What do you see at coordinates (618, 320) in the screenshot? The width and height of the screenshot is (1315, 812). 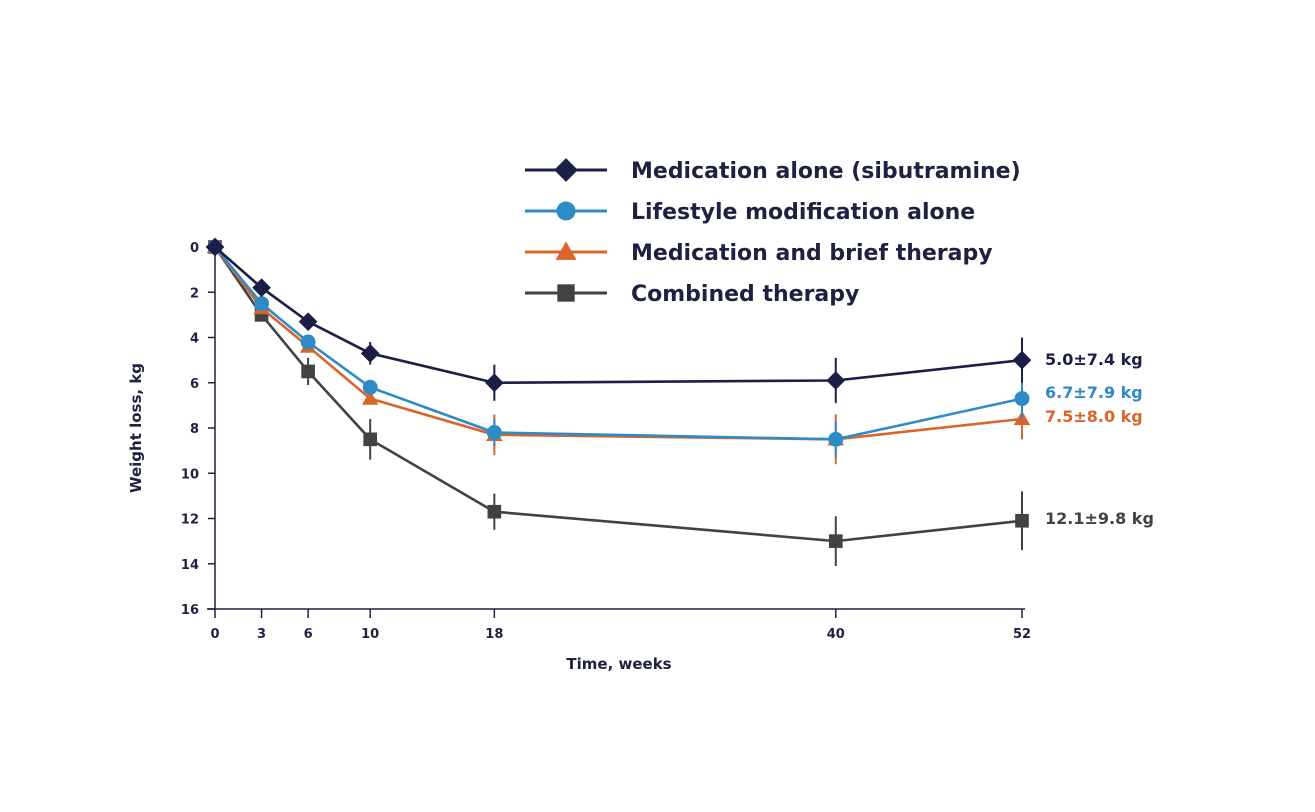 I see `series-diamond` at bounding box center [618, 320].